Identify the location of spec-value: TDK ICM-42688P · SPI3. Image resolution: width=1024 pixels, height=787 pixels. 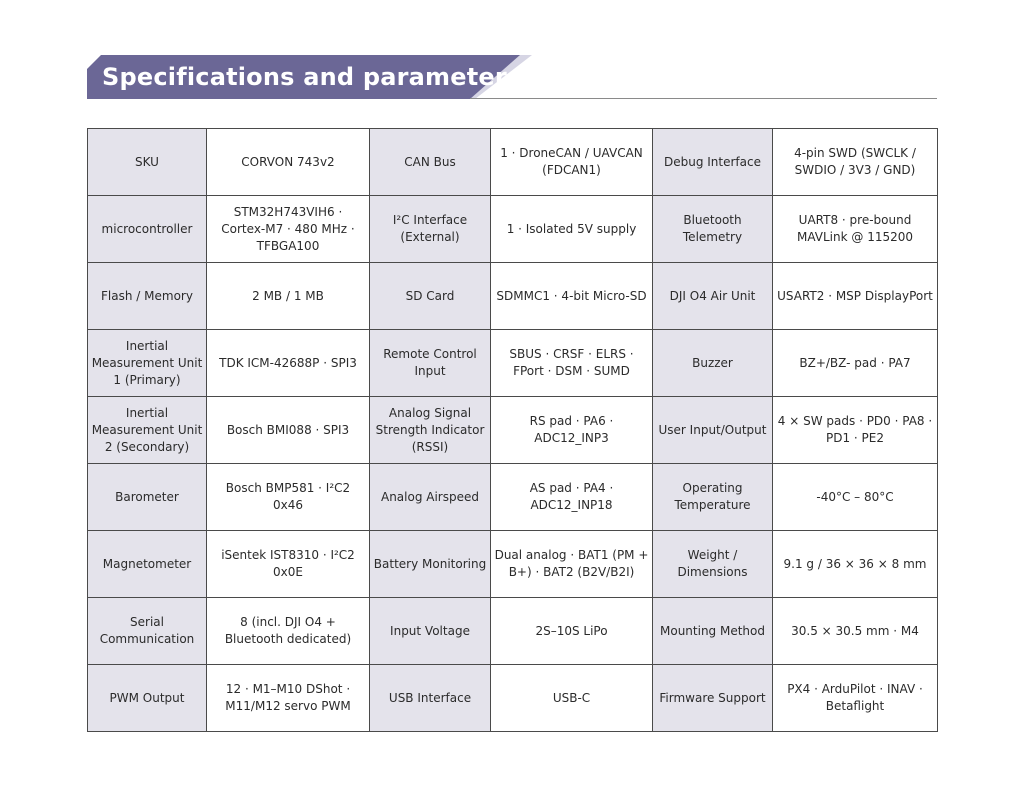
(288, 363).